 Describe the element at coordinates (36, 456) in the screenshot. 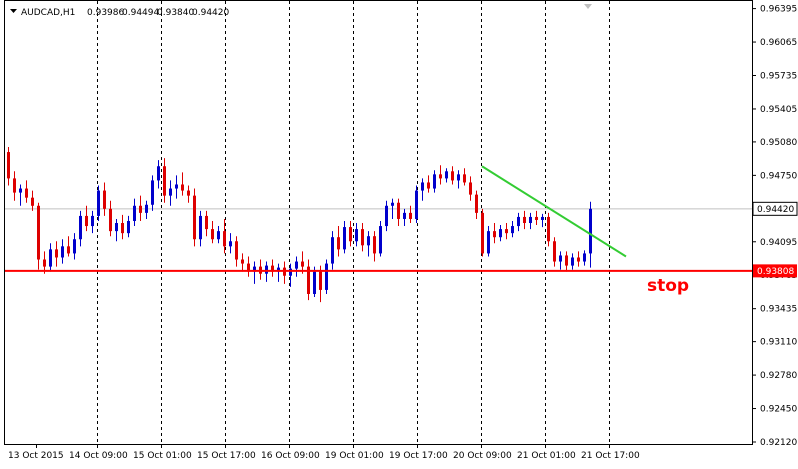

I see `x-tick-label: 13 Oct 2015` at that location.